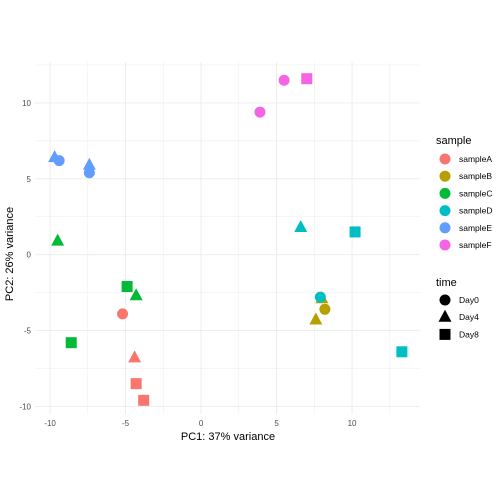 Image resolution: width=504 pixels, height=504 pixels. I want to click on shape-legend-label: Day8, so click(469, 334).